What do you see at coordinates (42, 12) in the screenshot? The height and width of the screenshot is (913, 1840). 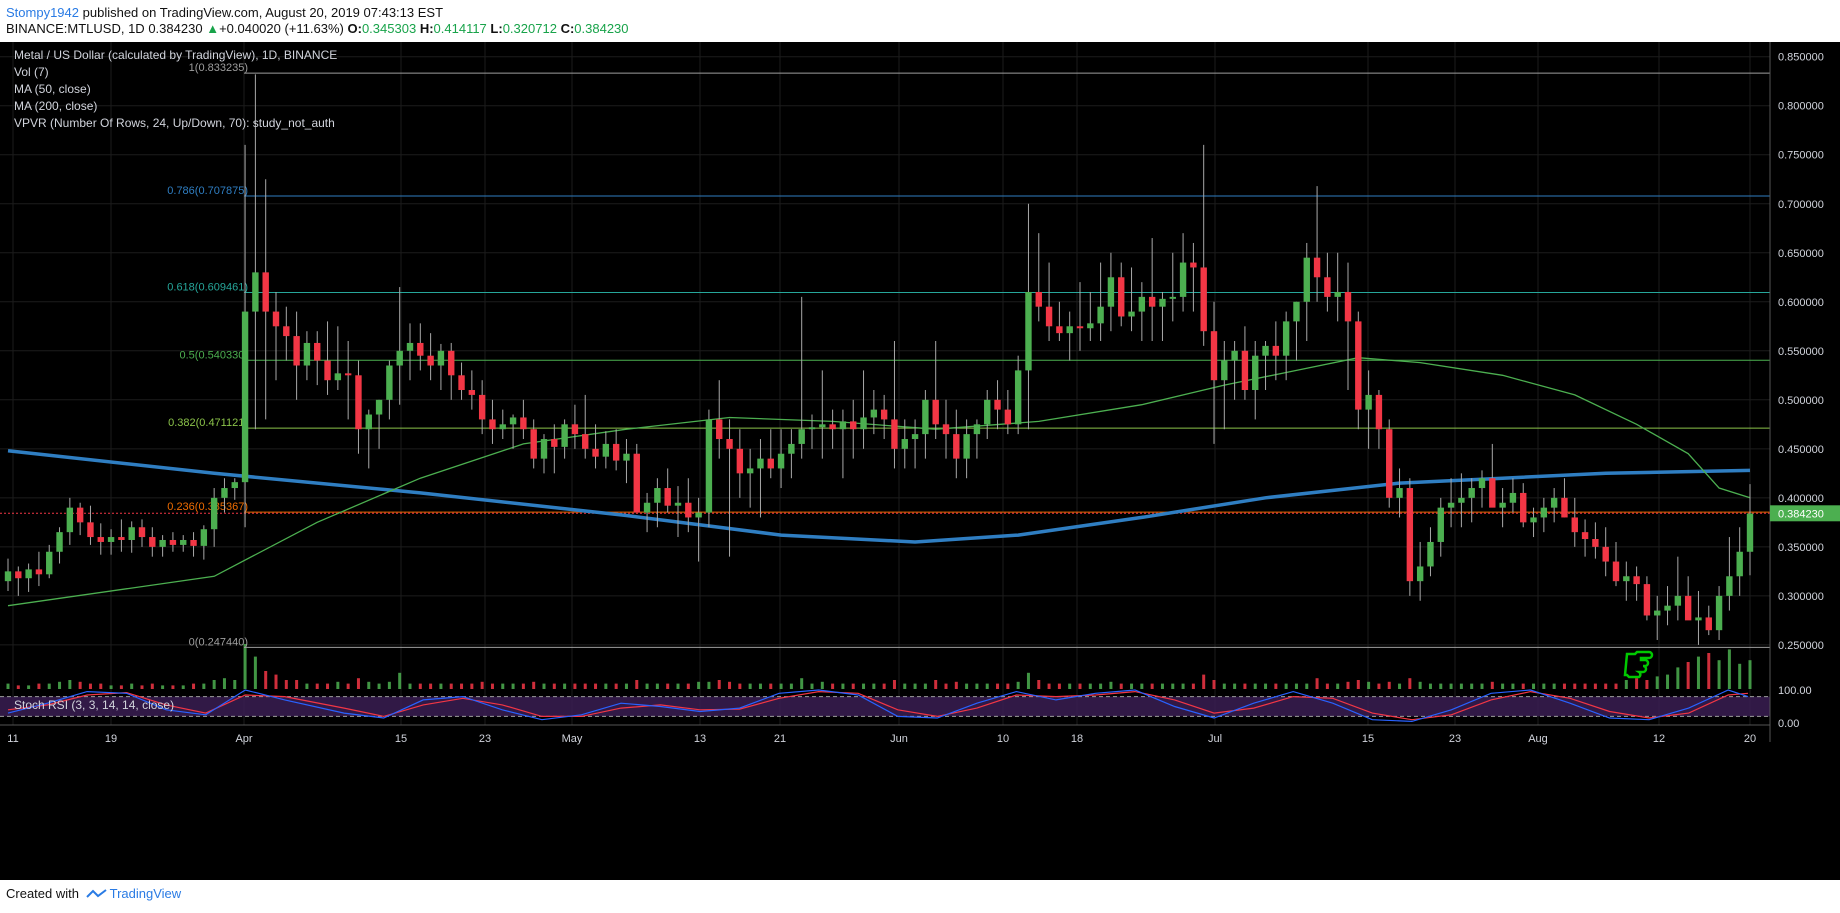 I see `author-link: Stompy1942` at bounding box center [42, 12].